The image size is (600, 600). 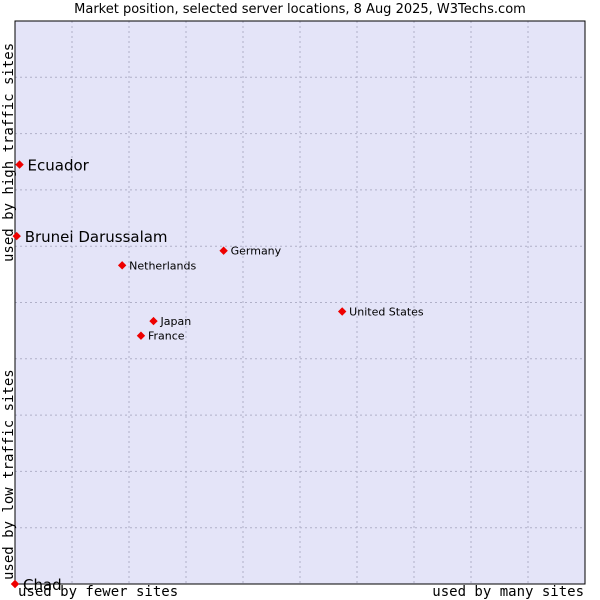 I want to click on data-point-label: Germany, so click(x=256, y=251).